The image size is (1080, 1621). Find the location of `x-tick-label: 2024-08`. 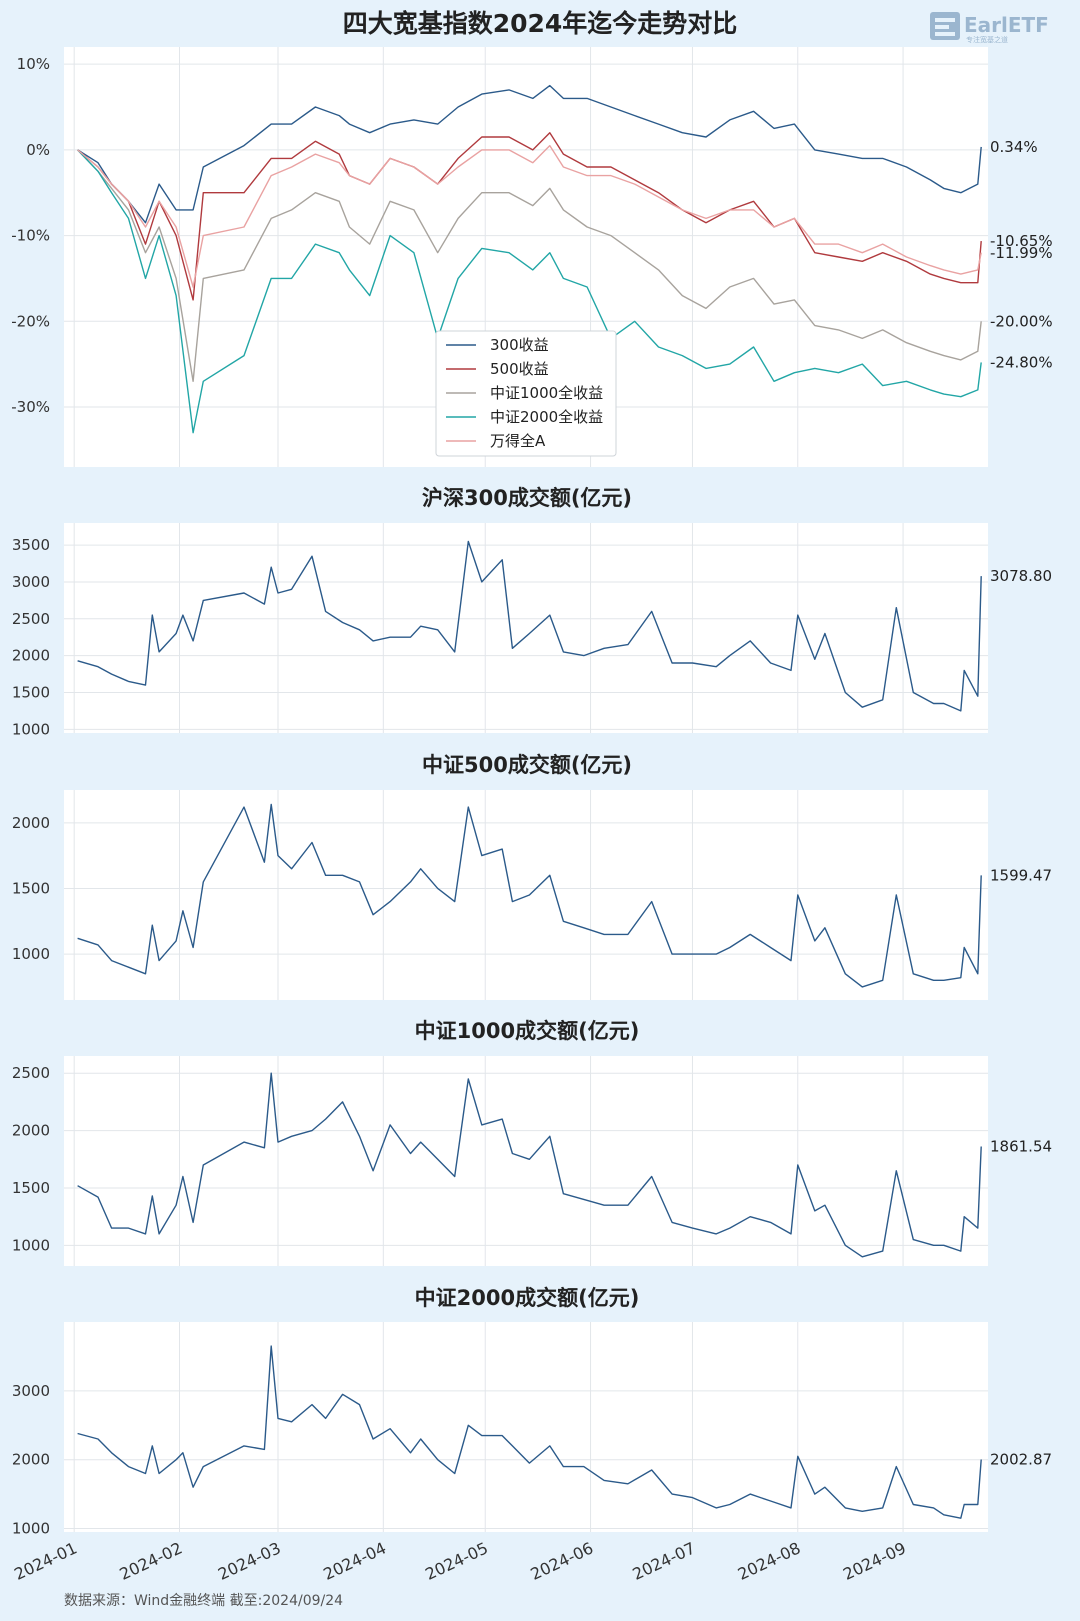

x-tick-label: 2024-08 is located at coordinates (769, 1560).